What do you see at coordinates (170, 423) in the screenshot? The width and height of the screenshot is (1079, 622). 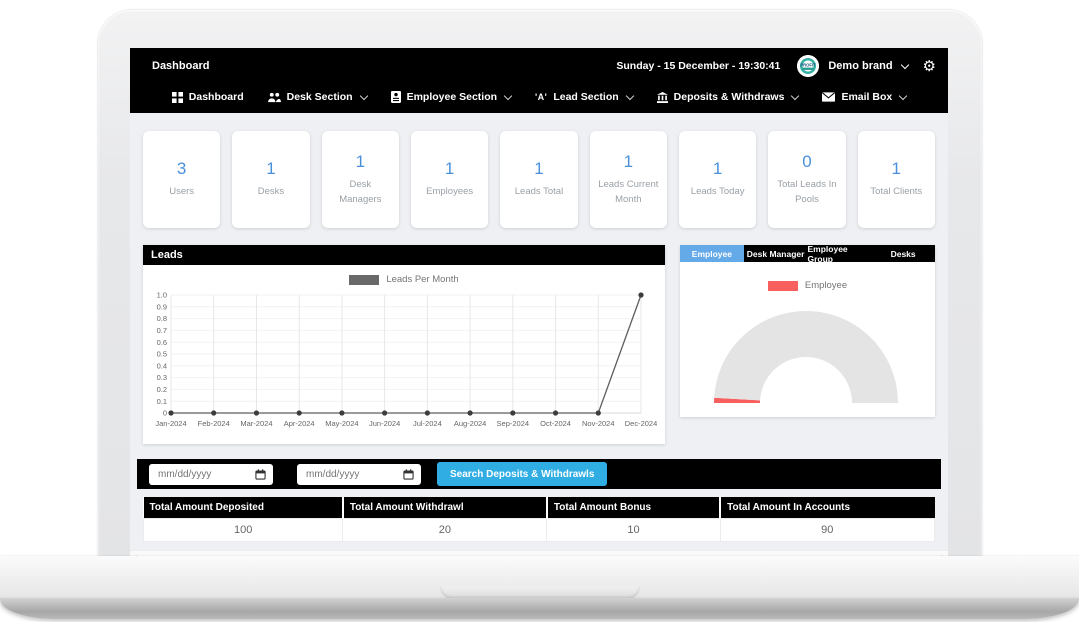 I see `svg-text: Jan-2024` at bounding box center [170, 423].